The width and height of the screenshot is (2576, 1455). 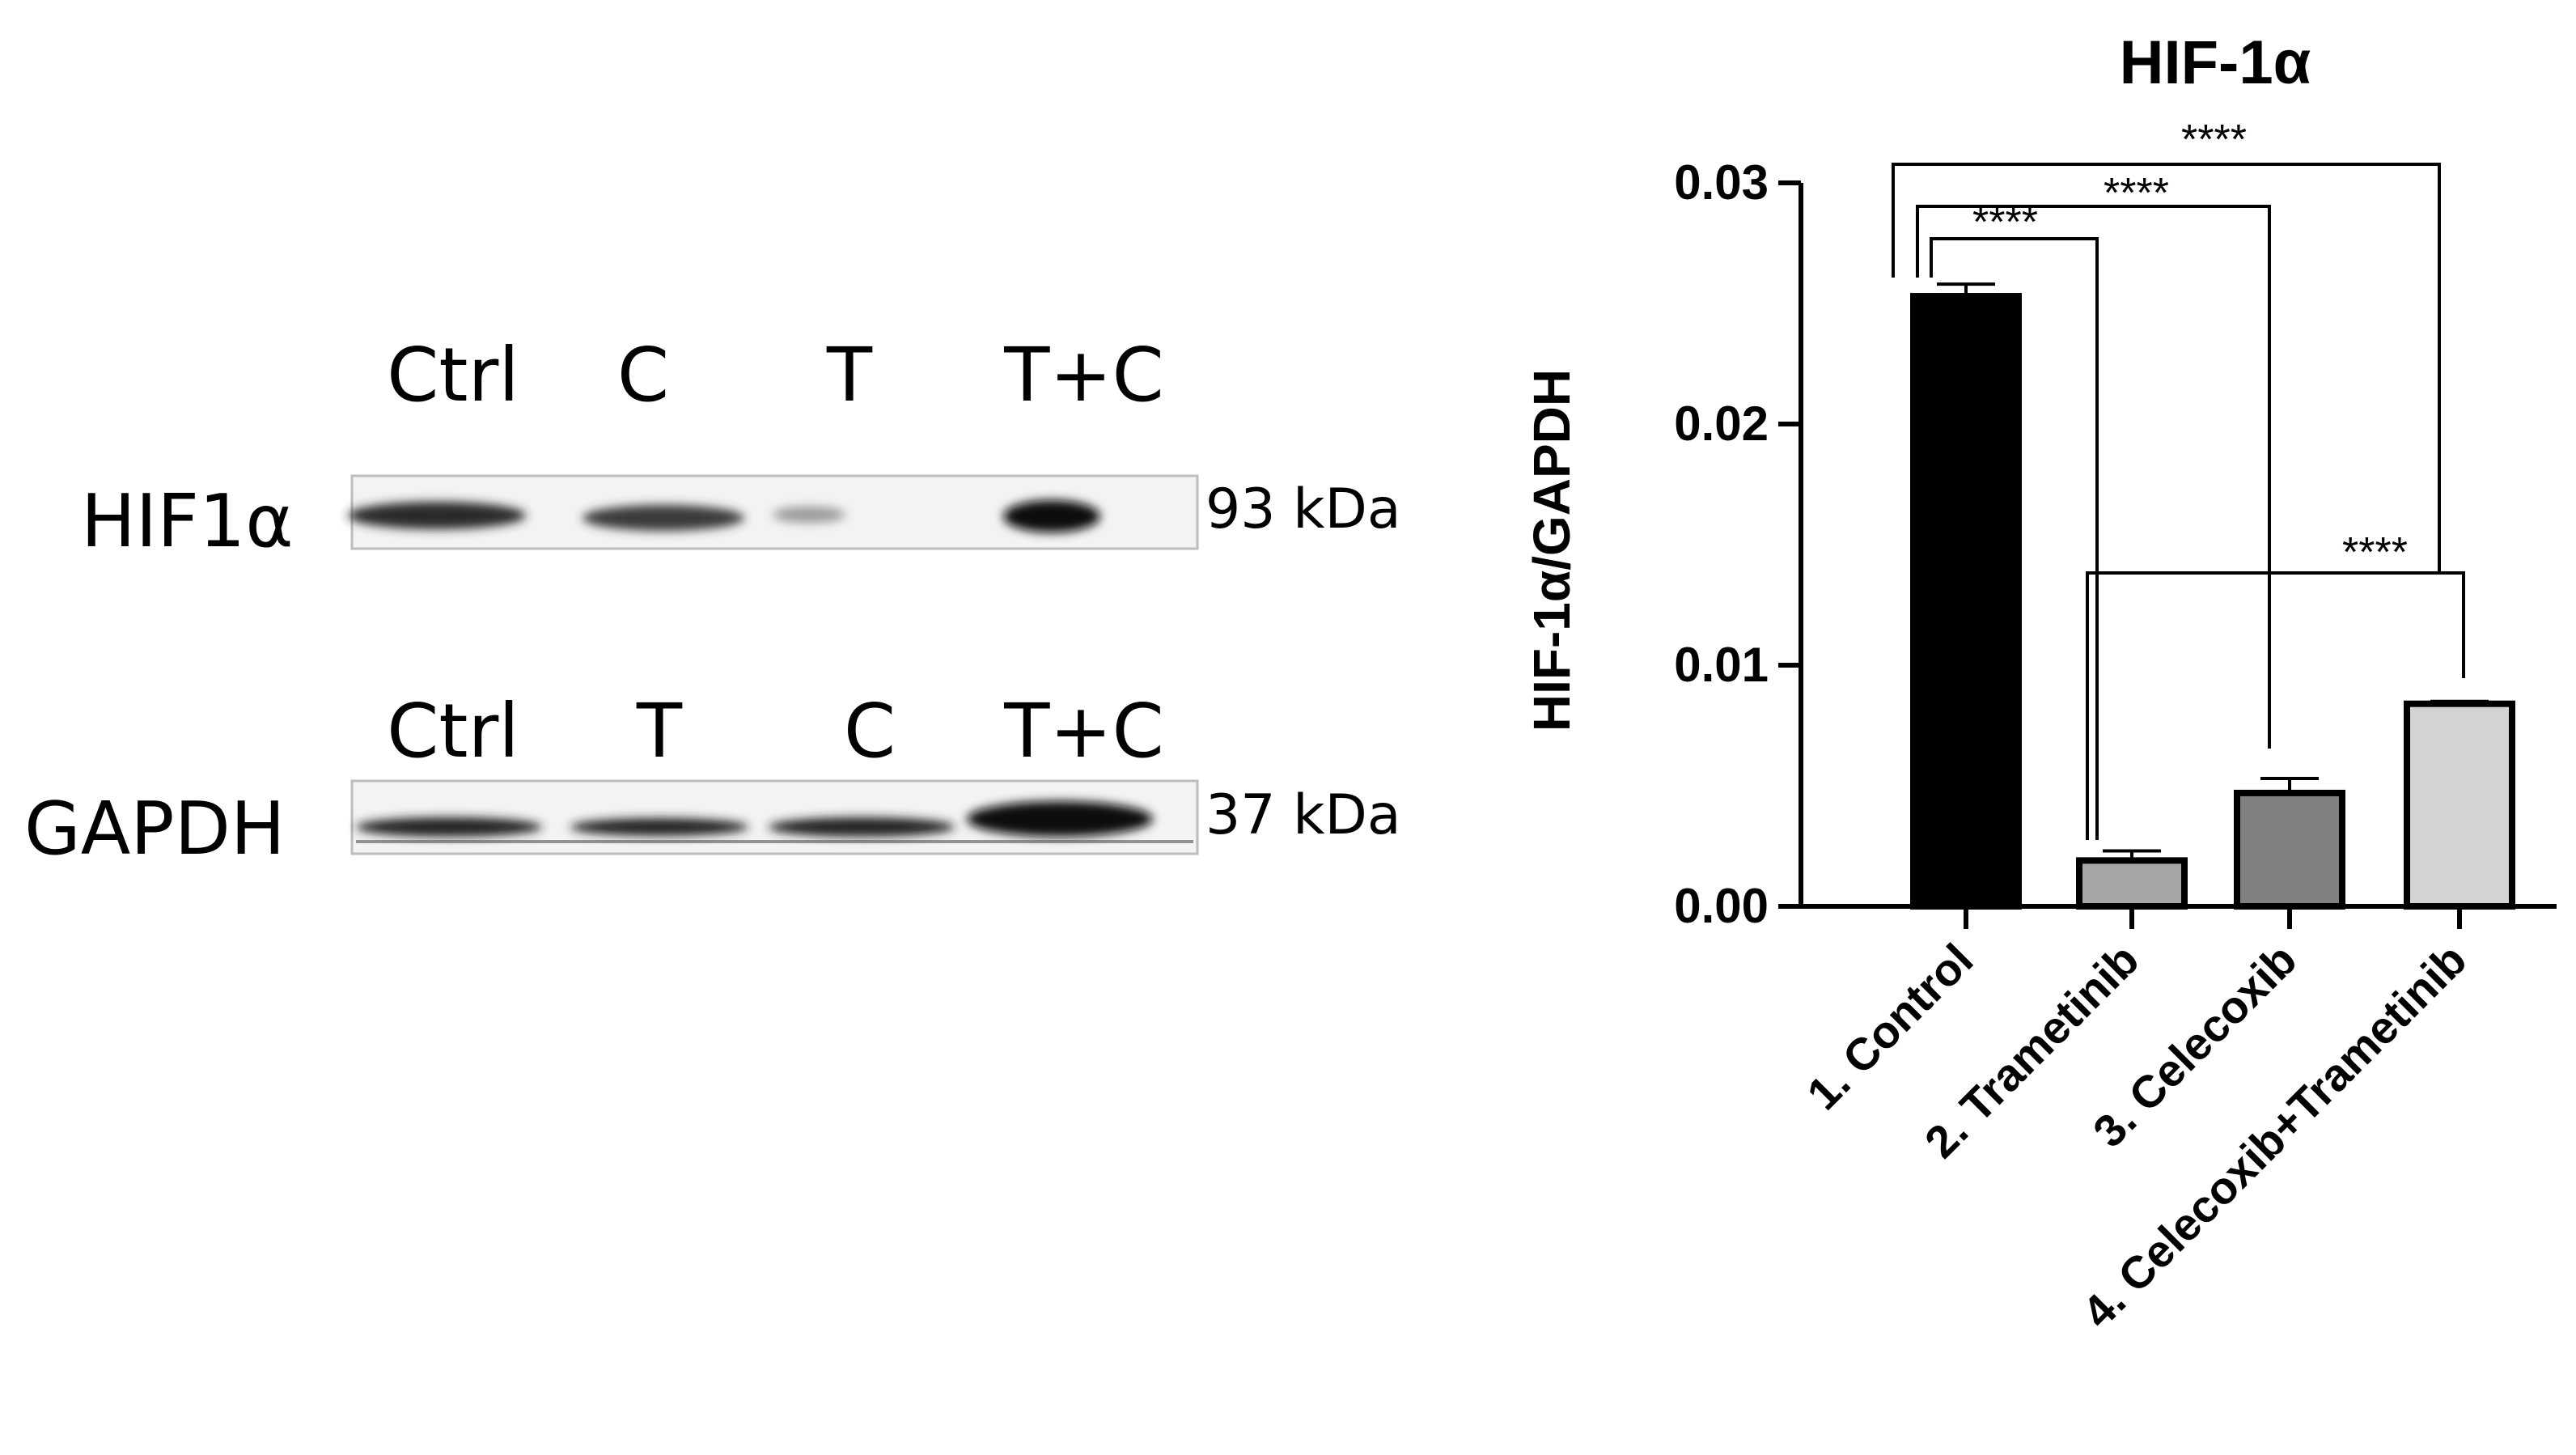 What do you see at coordinates (754, 819) in the screenshot?
I see `gapdh-bands` at bounding box center [754, 819].